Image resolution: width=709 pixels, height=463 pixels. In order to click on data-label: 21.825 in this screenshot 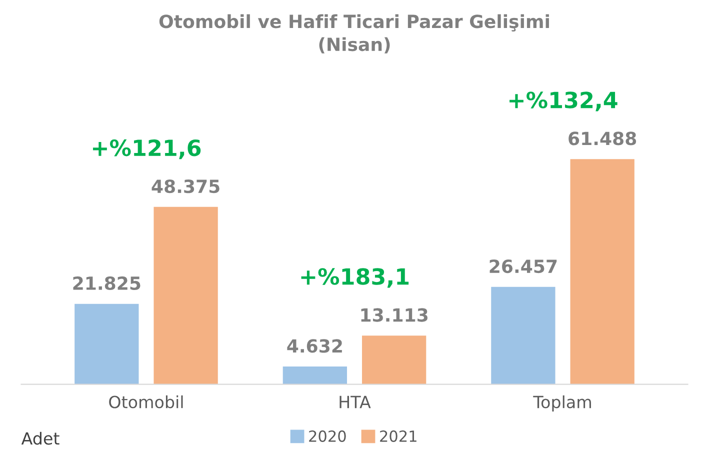, I will do `click(106, 283)`.